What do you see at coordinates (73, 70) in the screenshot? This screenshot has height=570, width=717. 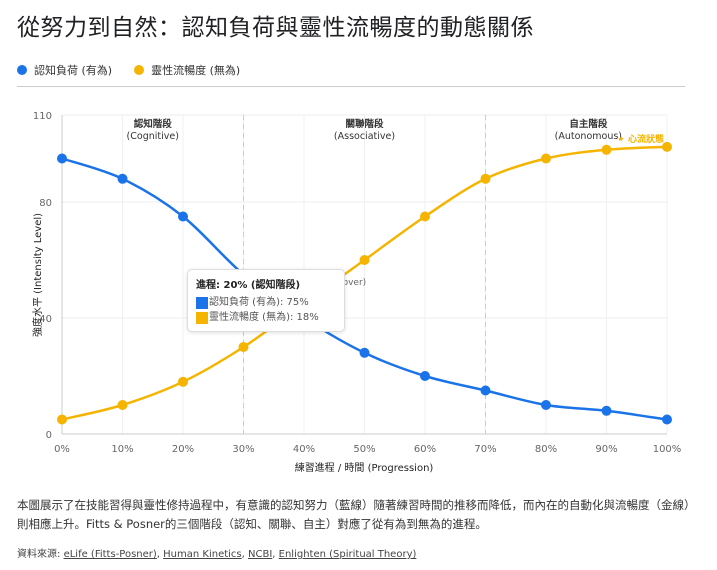 I see `legend-label: 認知負荷 (有為)` at bounding box center [73, 70].